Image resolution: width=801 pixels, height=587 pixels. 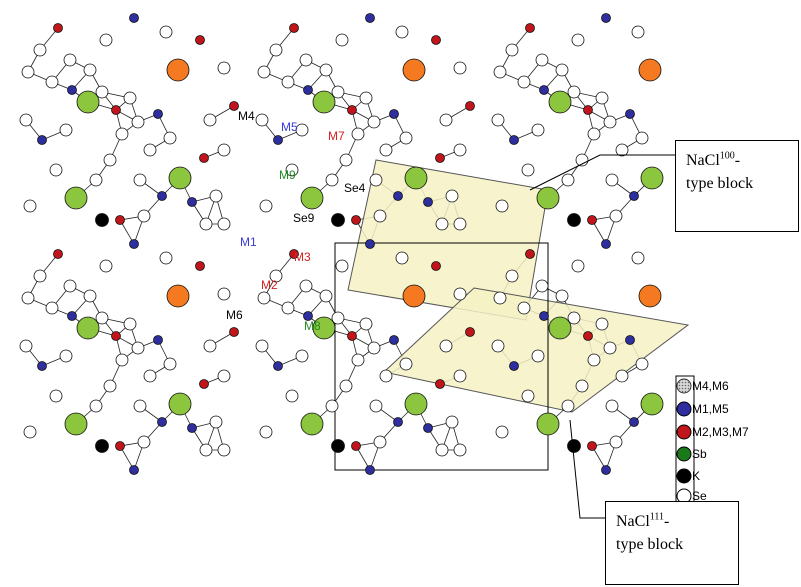 I want to click on label-m8: M8, so click(x=312, y=326).